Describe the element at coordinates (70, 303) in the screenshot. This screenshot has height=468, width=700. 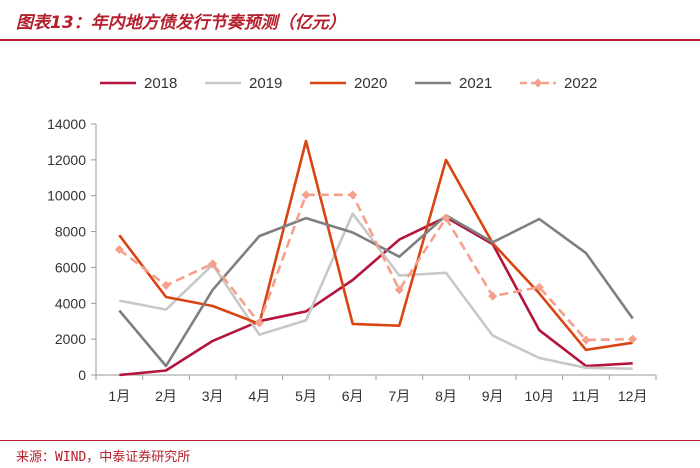
I see `y-tick-label: 4000` at that location.